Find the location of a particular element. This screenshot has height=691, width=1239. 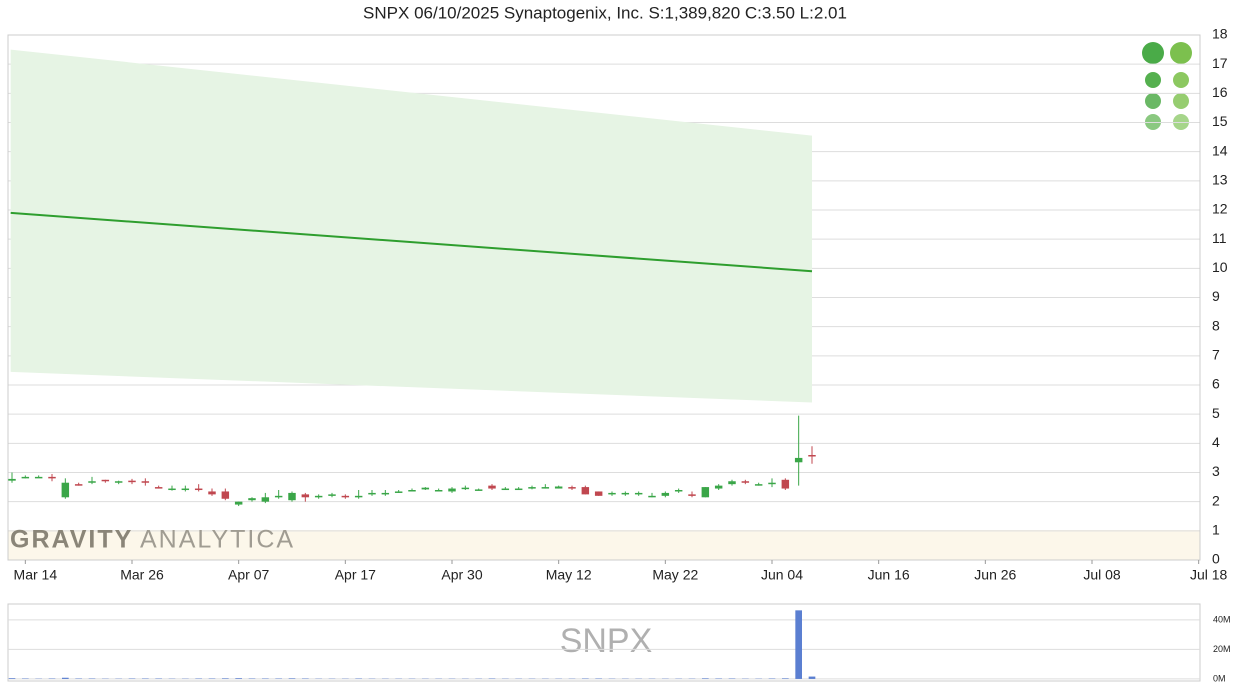

y-tick-label: 9 is located at coordinates (1216, 296).